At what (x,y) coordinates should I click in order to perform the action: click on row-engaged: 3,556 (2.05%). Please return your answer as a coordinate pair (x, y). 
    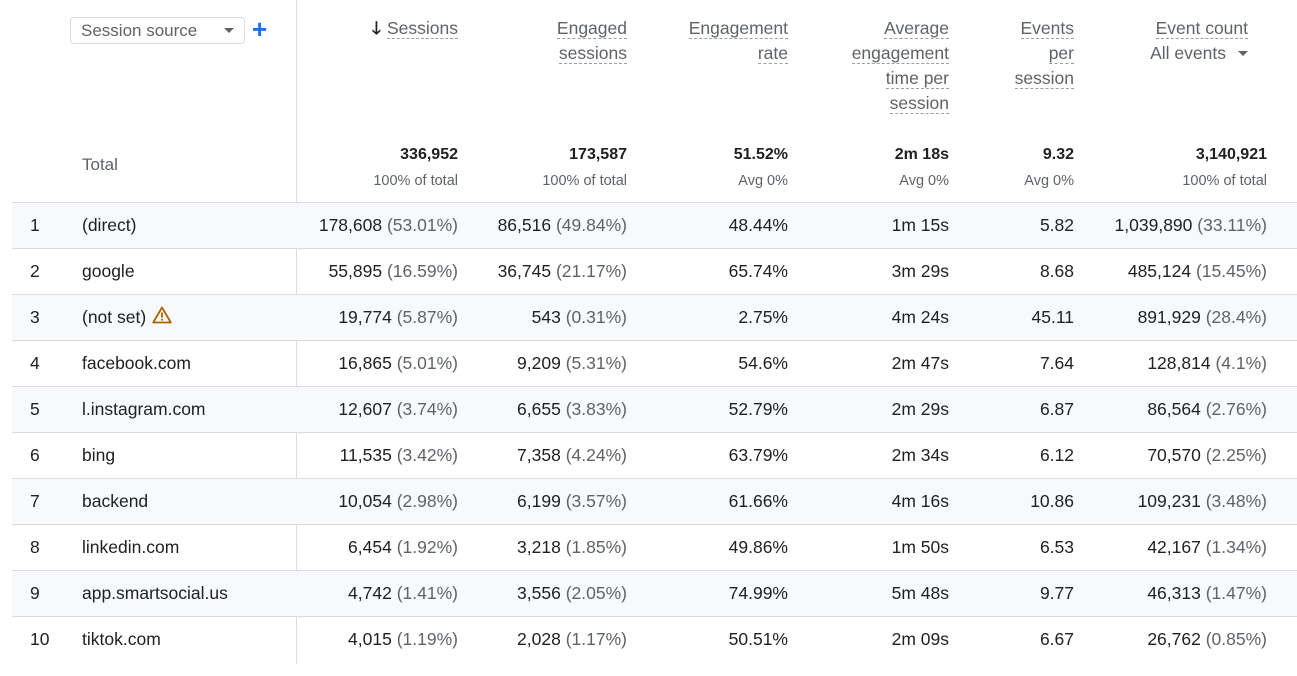
    Looking at the image, I should click on (572, 593).